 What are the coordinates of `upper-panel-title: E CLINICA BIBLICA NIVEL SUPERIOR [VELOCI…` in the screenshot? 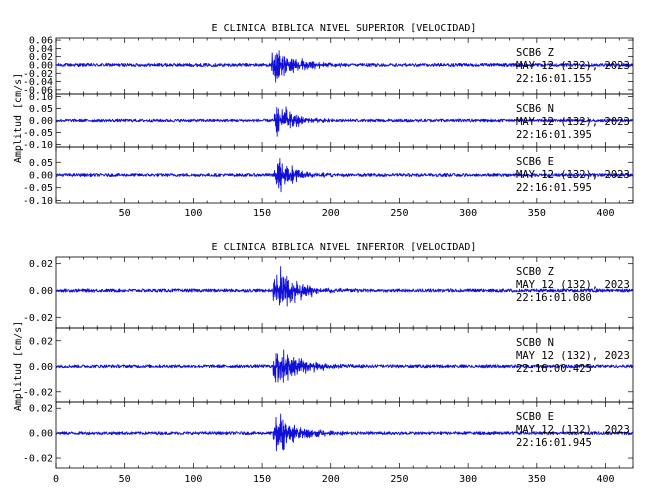 It's located at (344, 28).